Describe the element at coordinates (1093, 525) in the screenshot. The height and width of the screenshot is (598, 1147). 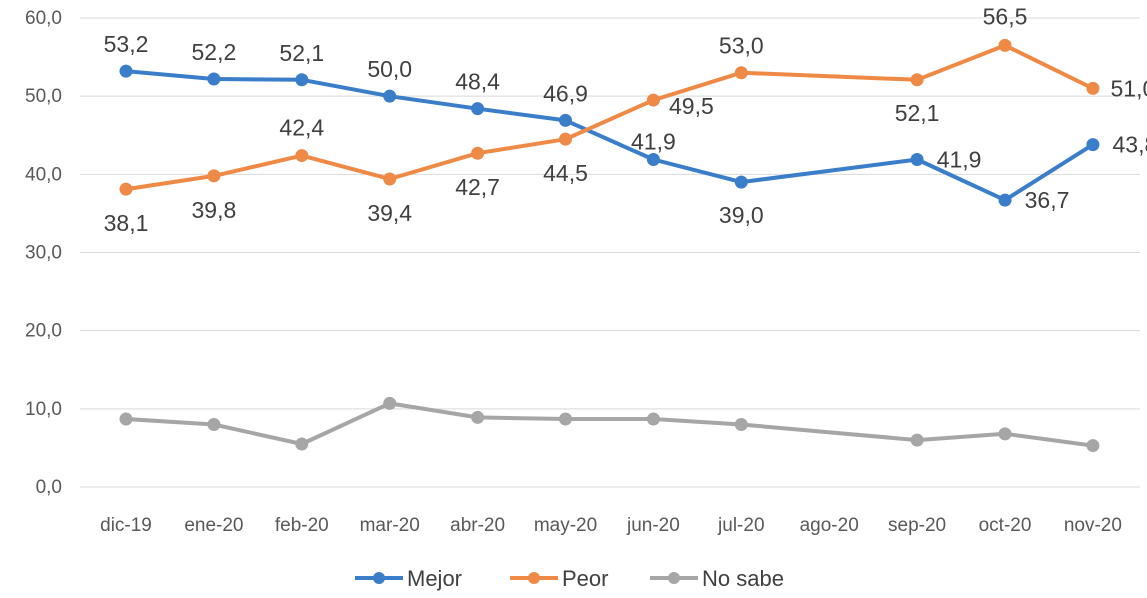
I see `x-tick-label: nov-20` at that location.